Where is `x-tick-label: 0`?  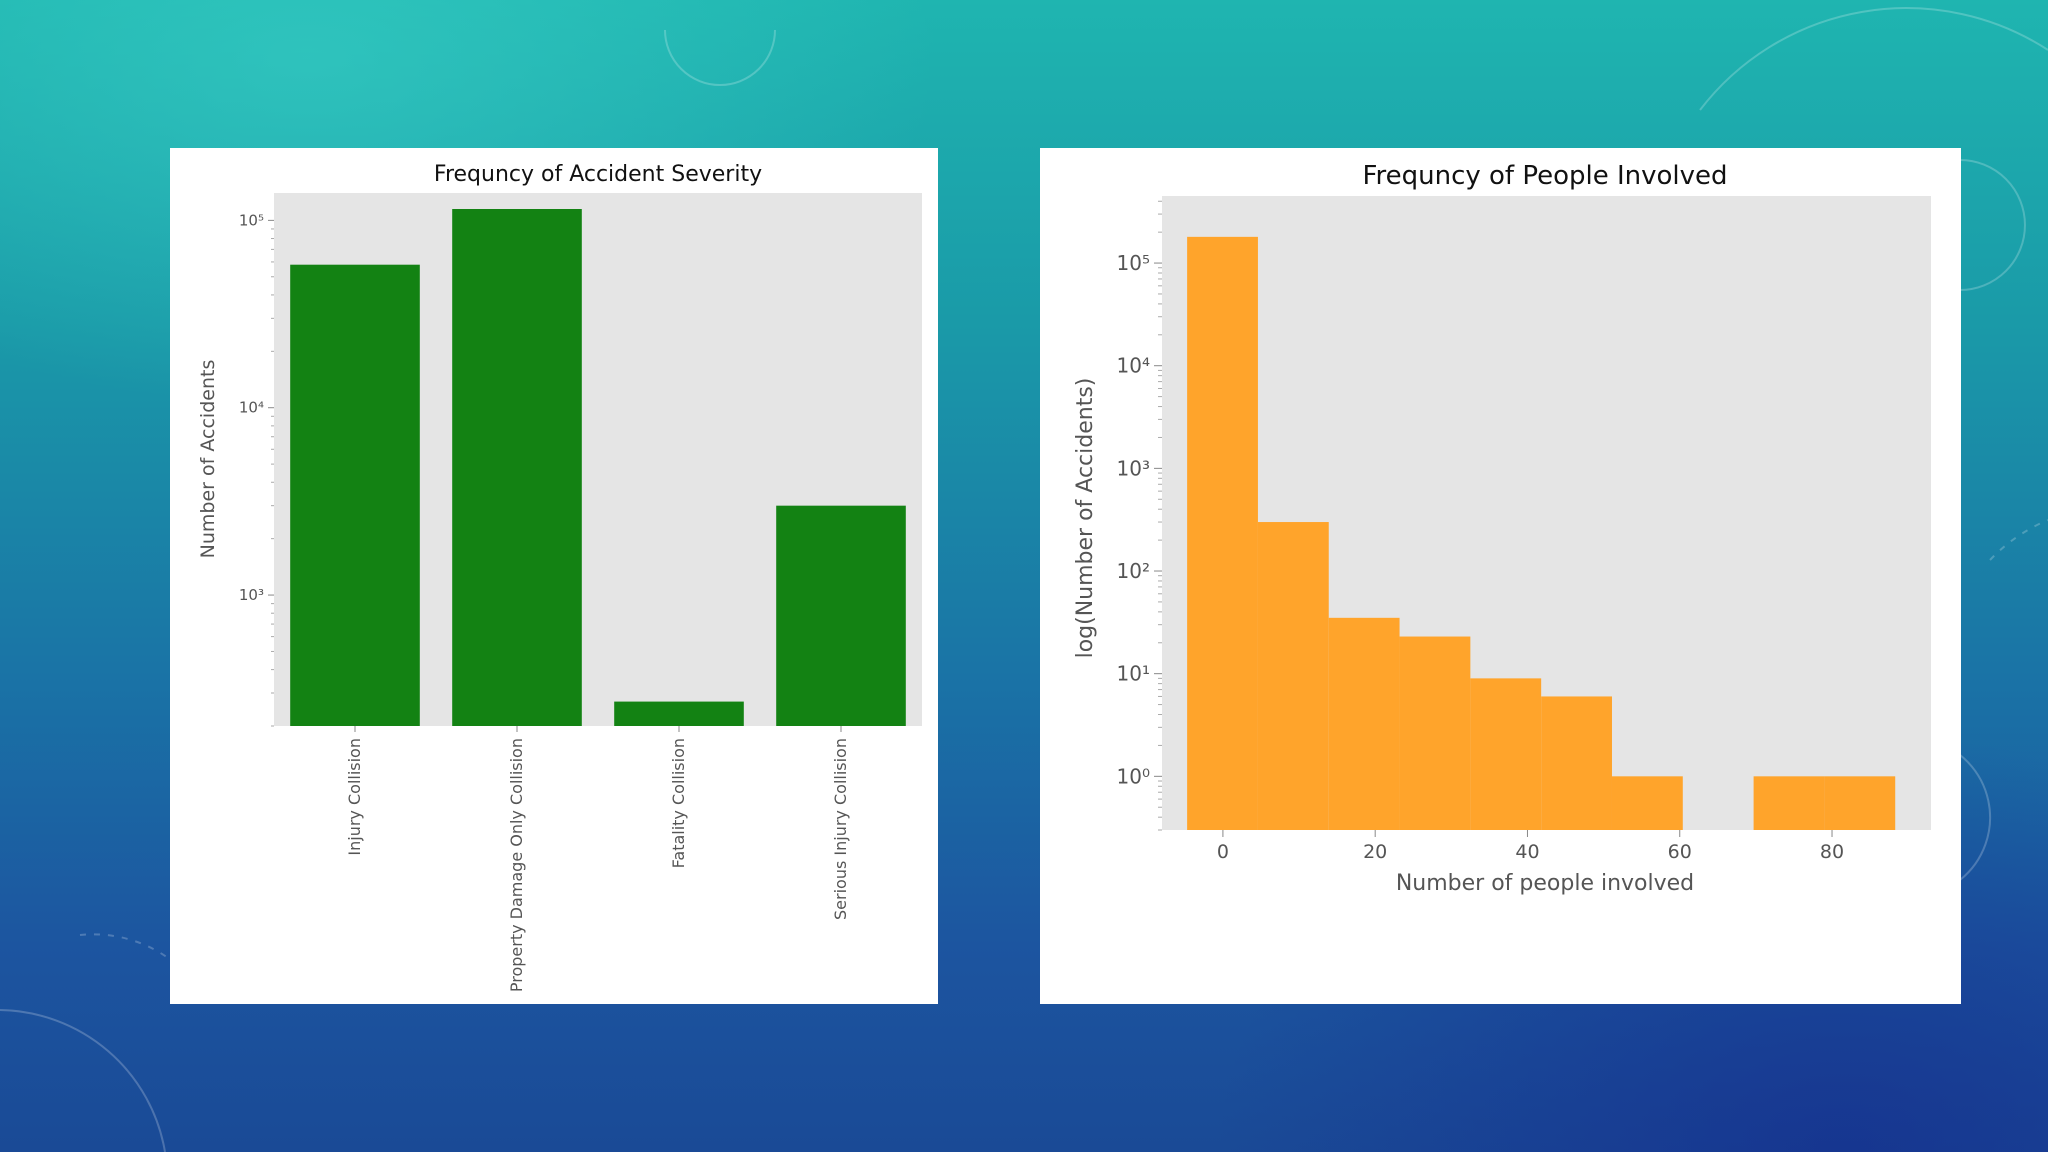 x-tick-label: 0 is located at coordinates (1223, 852).